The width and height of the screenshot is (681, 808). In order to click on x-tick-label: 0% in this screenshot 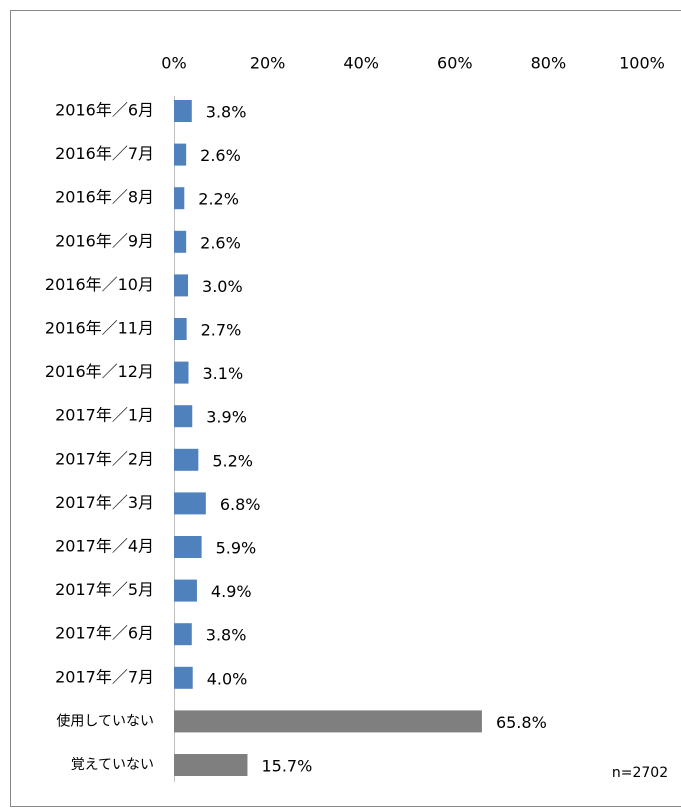, I will do `click(173, 63)`.